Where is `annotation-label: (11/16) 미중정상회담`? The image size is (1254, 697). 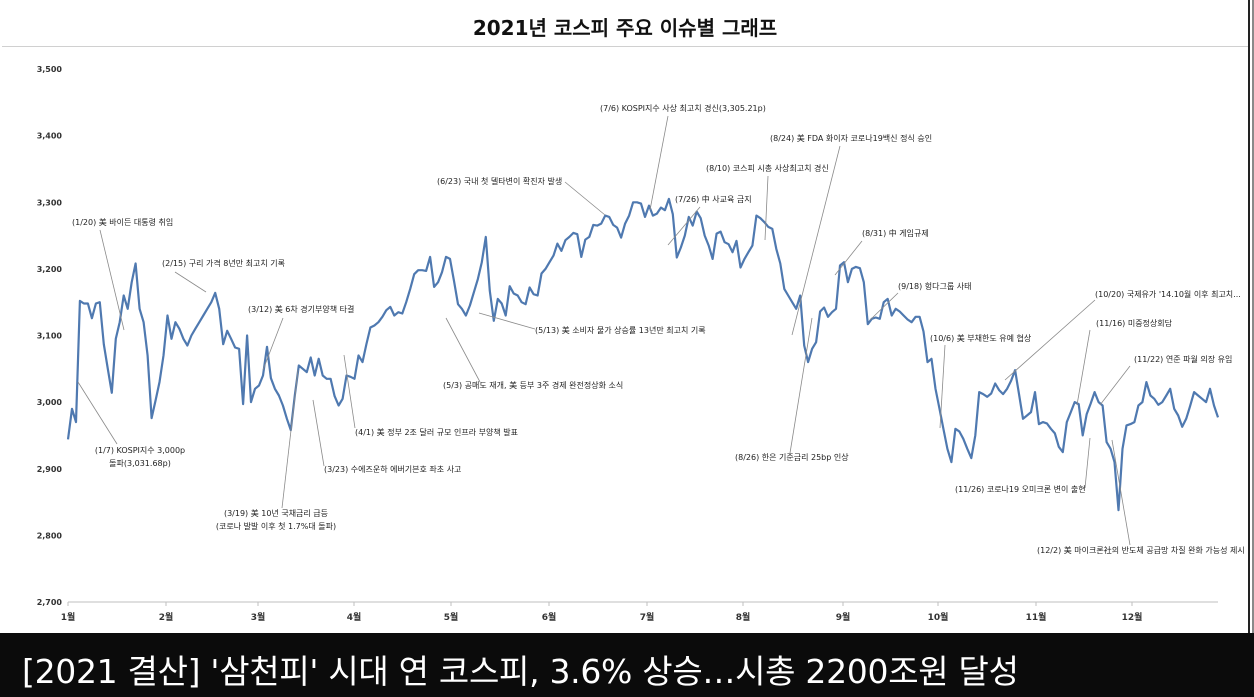
annotation-label: (11/16) 미중정상회담 is located at coordinates (1134, 323).